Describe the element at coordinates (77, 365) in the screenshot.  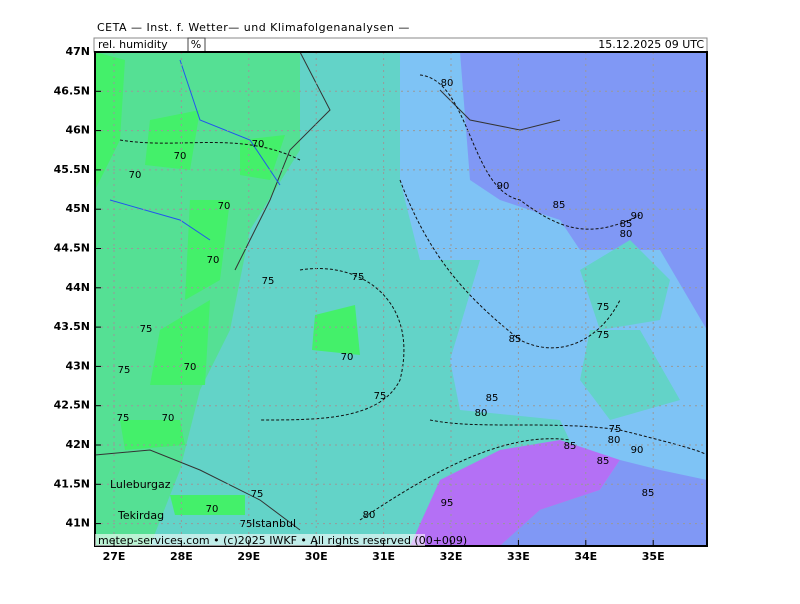
I see `lat-label: 43N` at that location.